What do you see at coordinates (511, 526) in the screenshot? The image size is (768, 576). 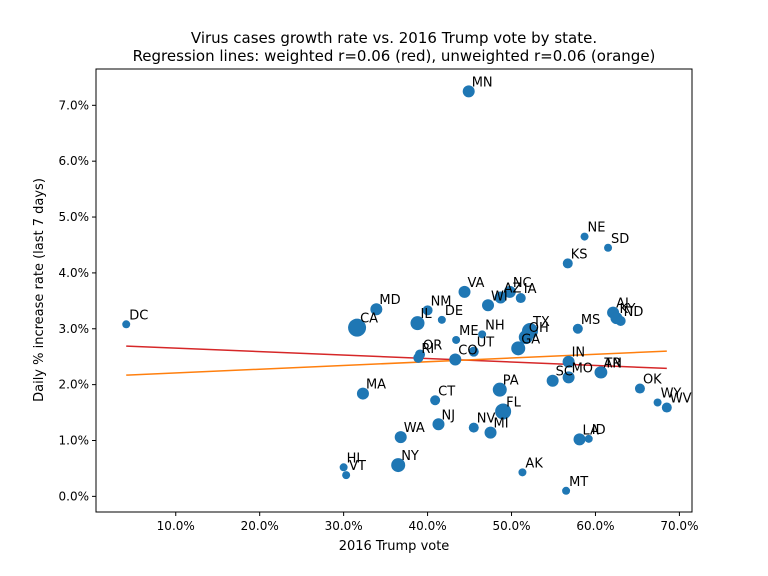 I see `x-tick-label: 50.0%` at bounding box center [511, 526].